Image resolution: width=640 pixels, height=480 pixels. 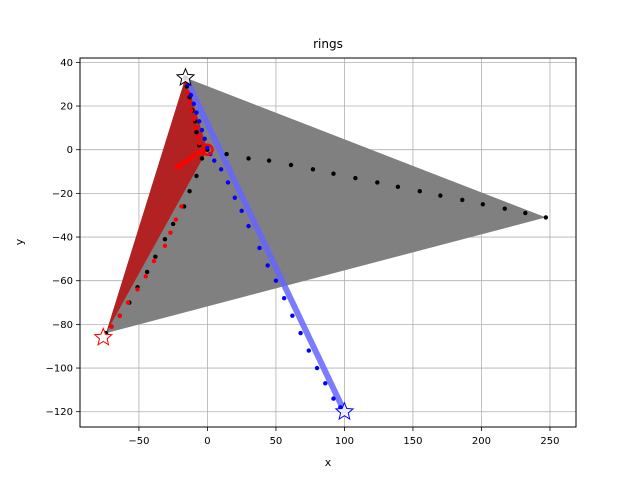 What do you see at coordinates (549, 441) in the screenshot?
I see `x-tick-label: 250` at bounding box center [549, 441].